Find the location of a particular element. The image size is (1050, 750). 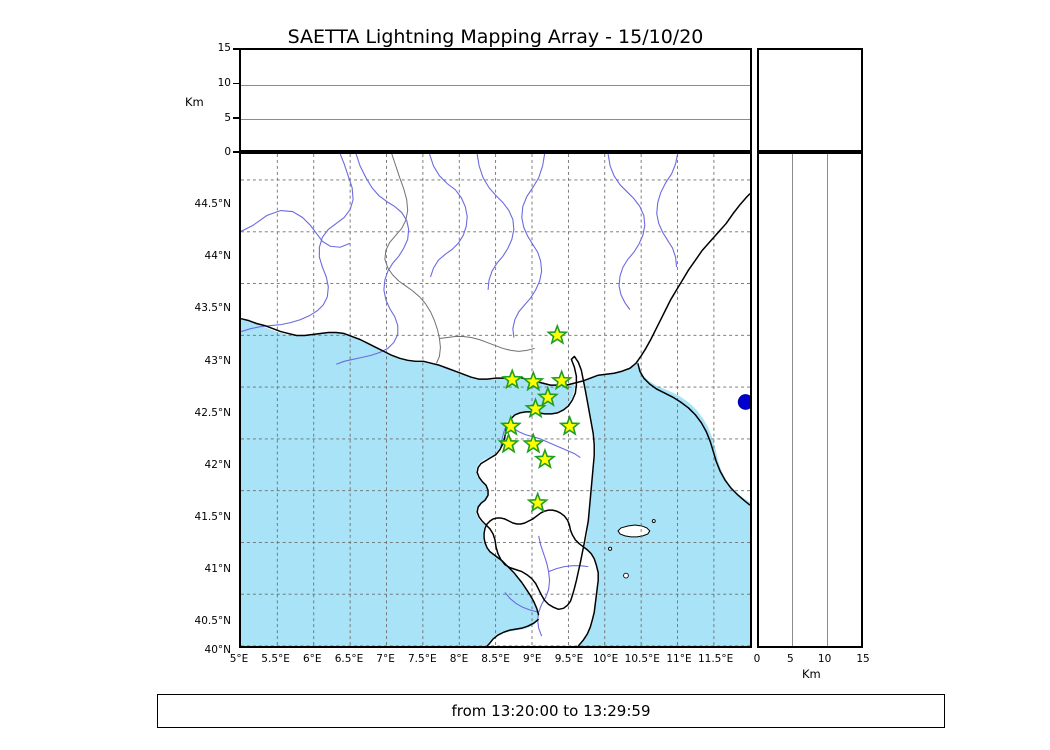

top-panel-ylabel: Km is located at coordinates (194, 102).